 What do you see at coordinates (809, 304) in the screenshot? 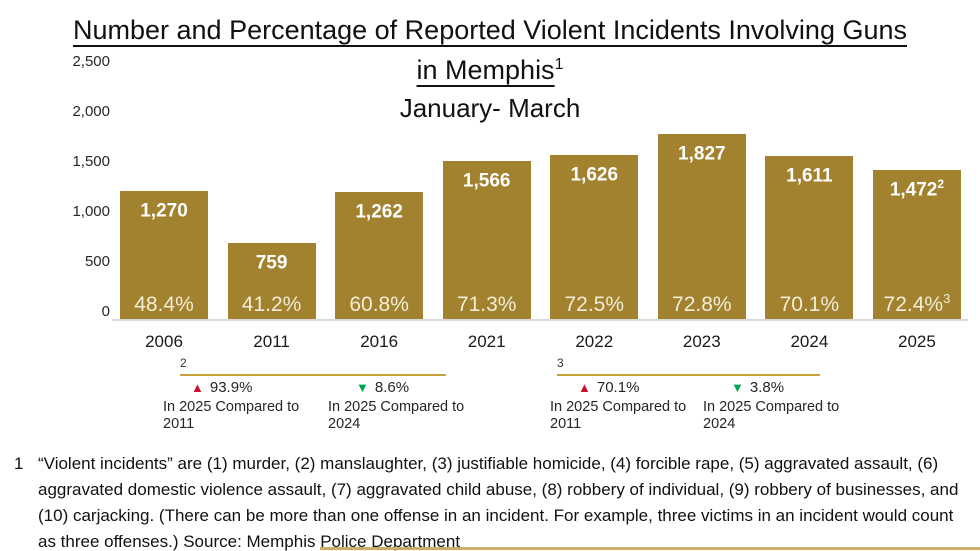
I see `bar-pct-label: 70.1%` at bounding box center [809, 304].